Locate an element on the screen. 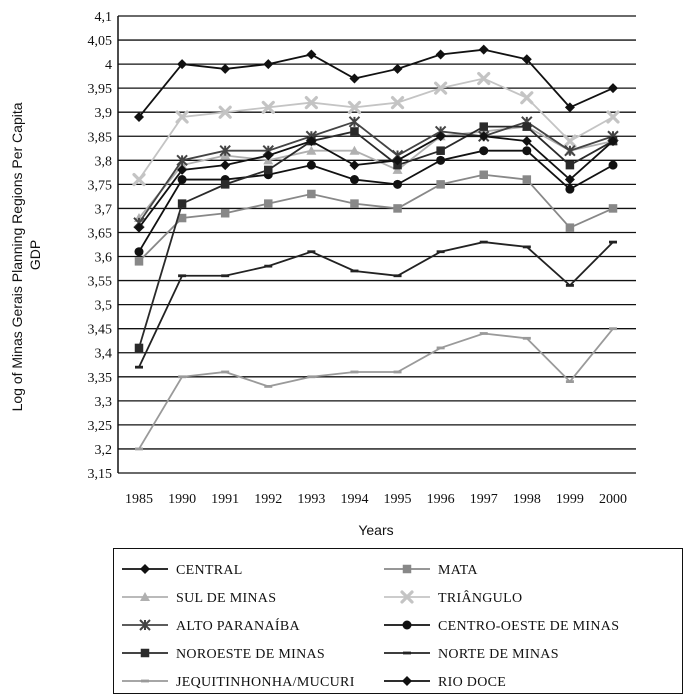  y-tick-label: 3,4 is located at coordinates (104, 354).